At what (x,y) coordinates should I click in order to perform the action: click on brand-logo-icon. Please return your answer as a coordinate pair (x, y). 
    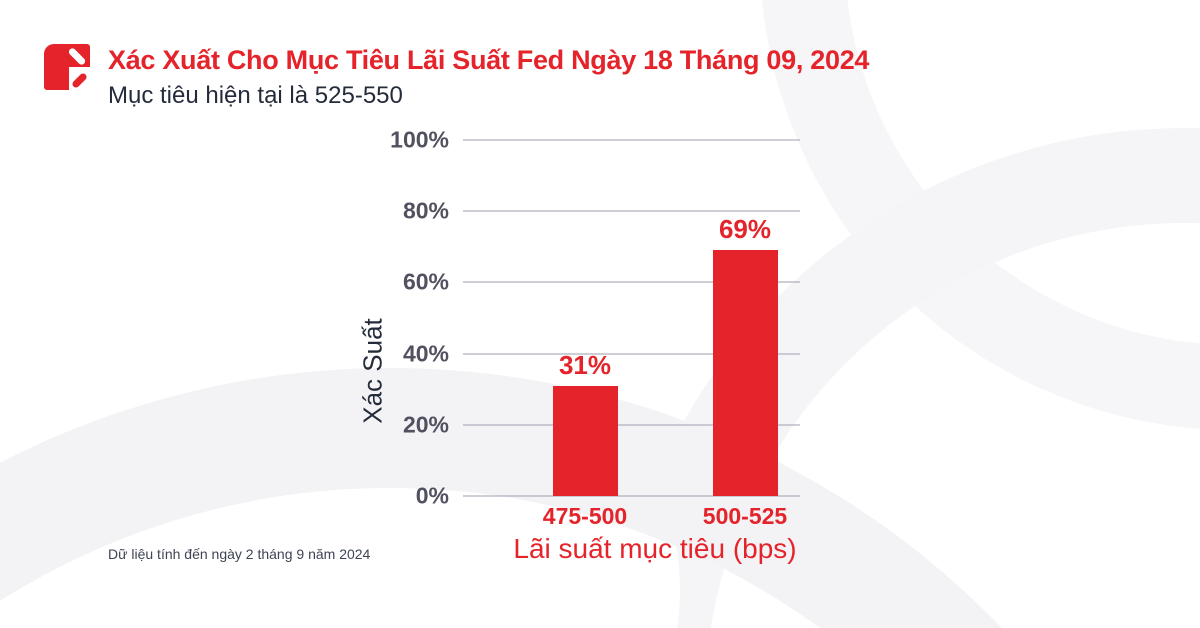
    Looking at the image, I should click on (67, 67).